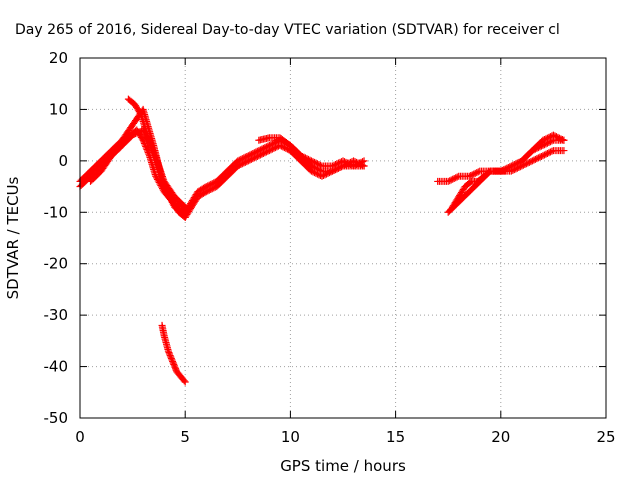 This screenshot has height=480, width=640. I want to click on series-arc-3d, so click(543, 148).